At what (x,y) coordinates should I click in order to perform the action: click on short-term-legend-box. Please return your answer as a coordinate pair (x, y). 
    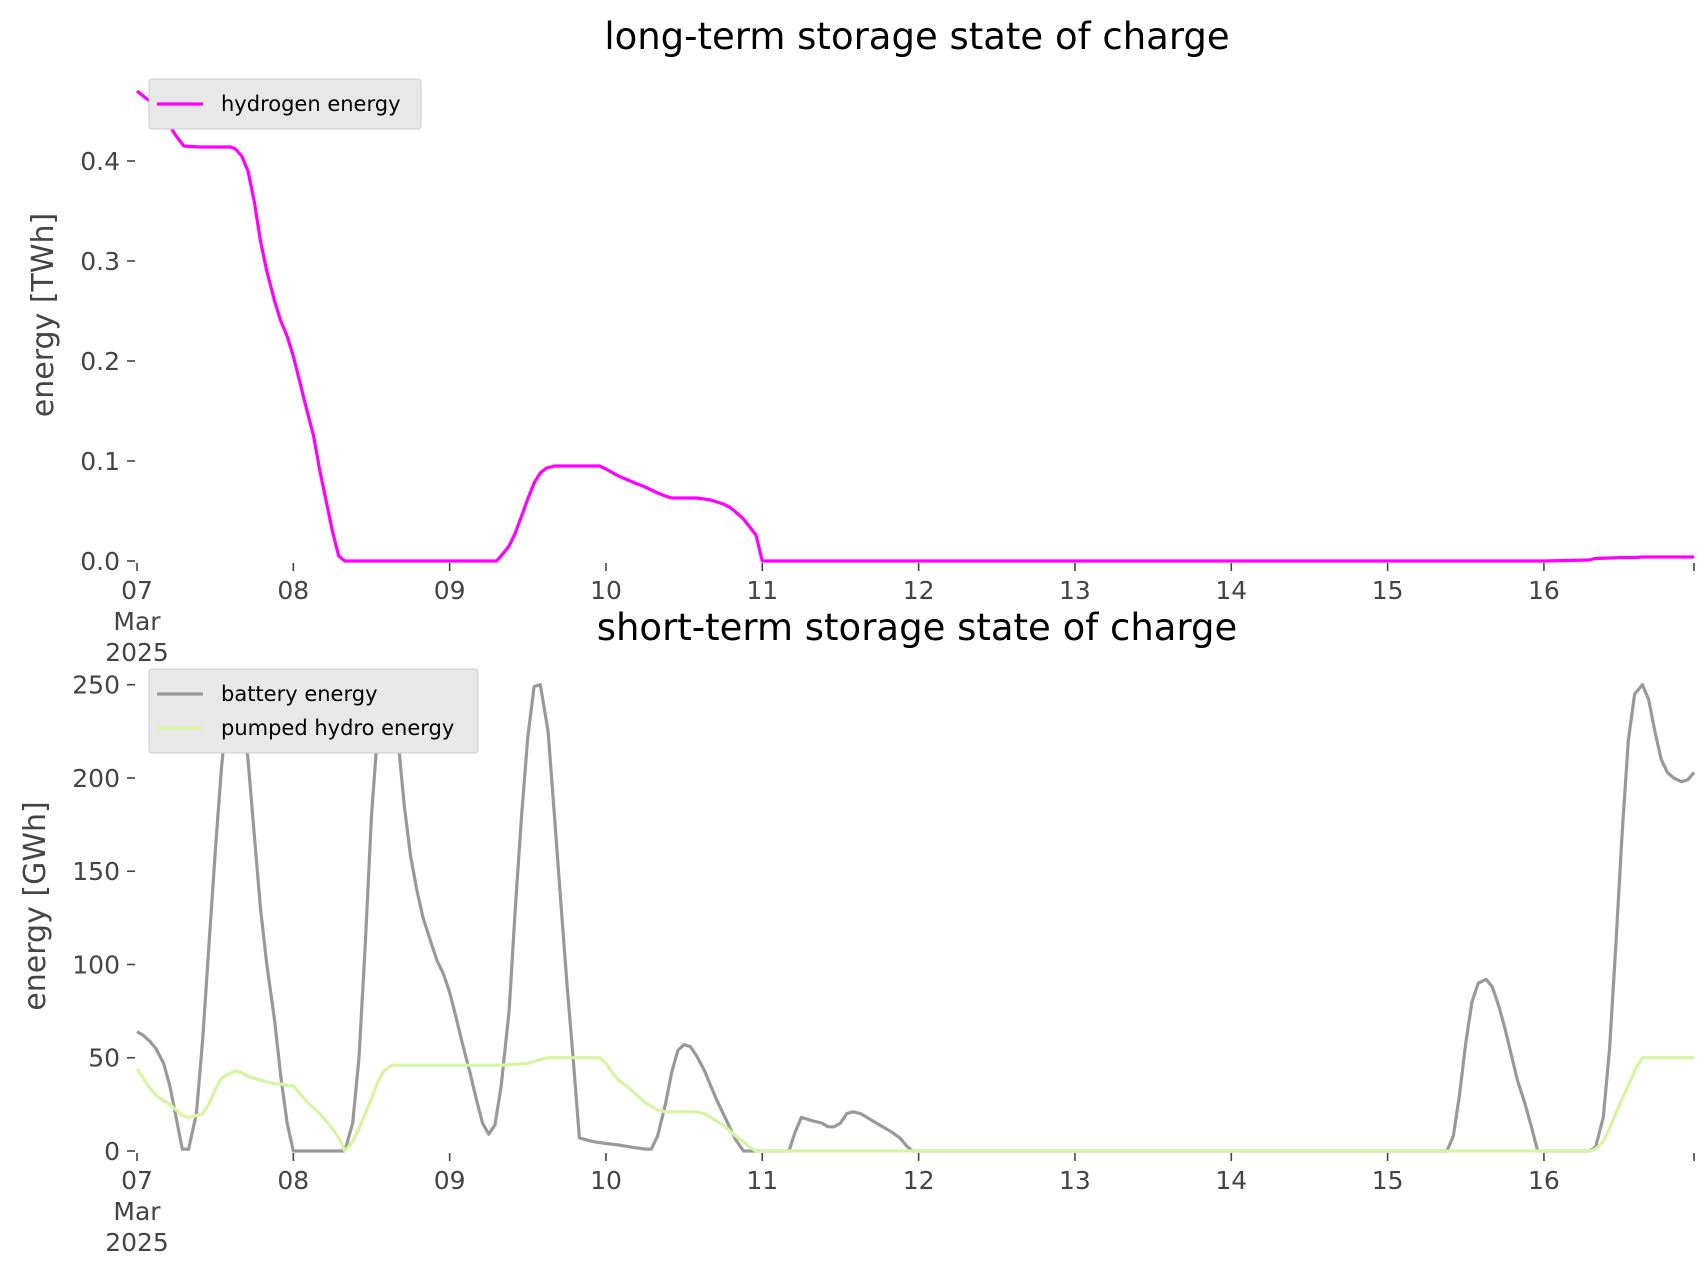
    Looking at the image, I should click on (313, 711).